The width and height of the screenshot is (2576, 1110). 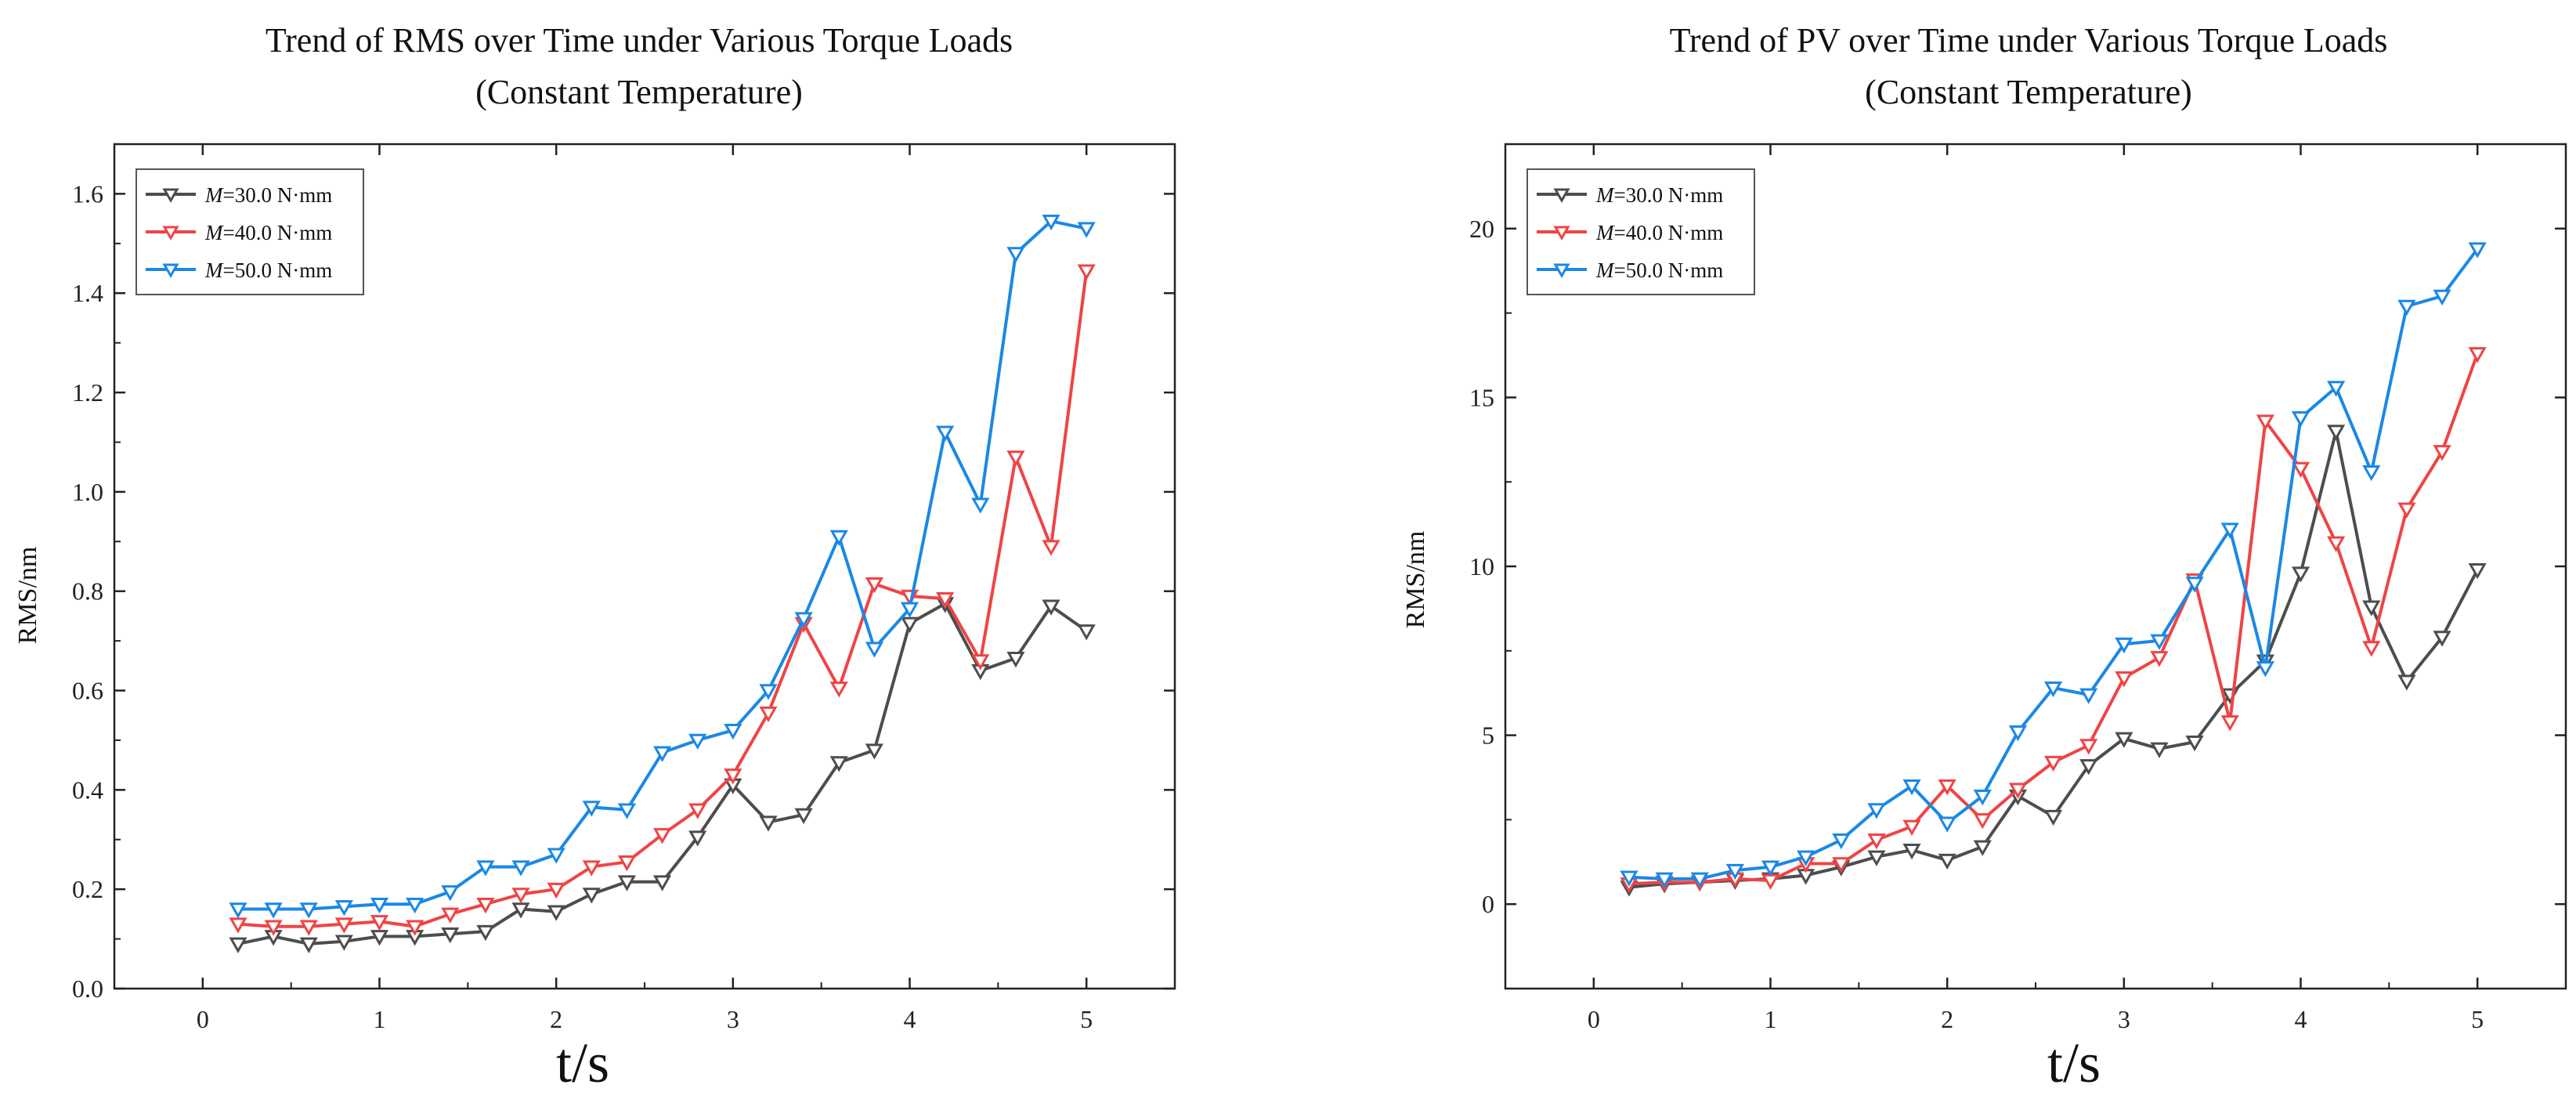 I want to click on legend-item-2: M=40.0 N·mm, so click(x=239, y=233).